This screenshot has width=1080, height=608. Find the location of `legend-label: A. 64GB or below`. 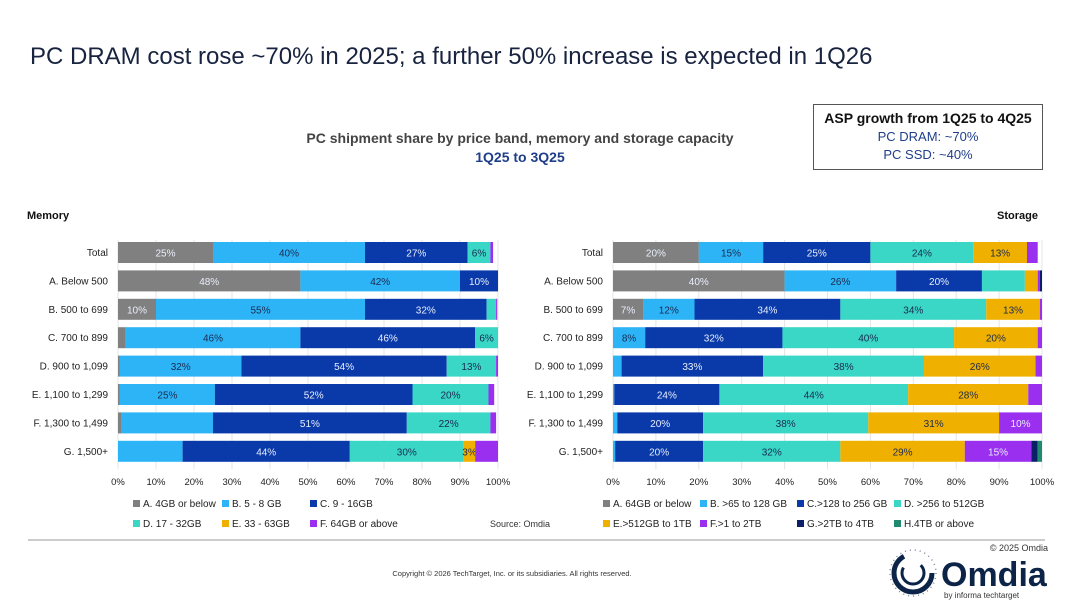

legend-label: A. 64GB or below is located at coordinates (652, 504).